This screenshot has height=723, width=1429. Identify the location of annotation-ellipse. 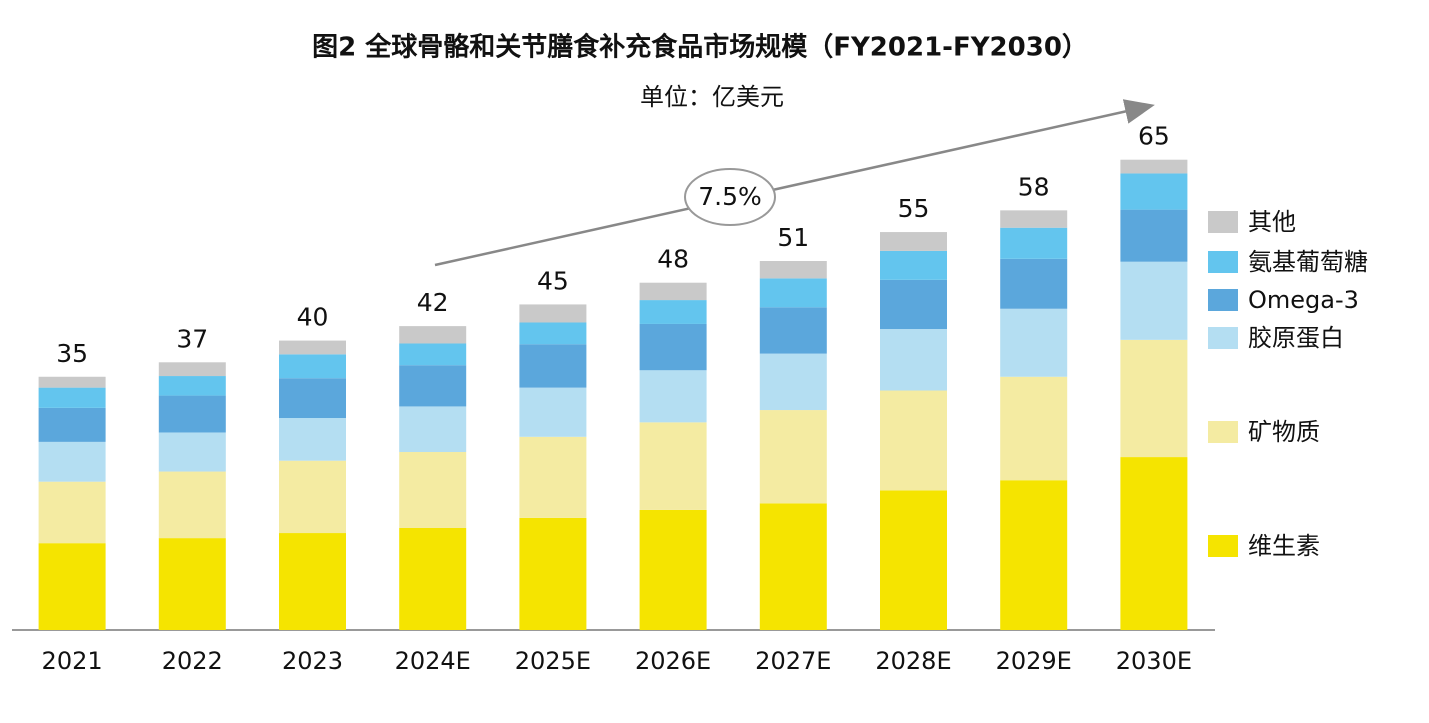
(730, 197).